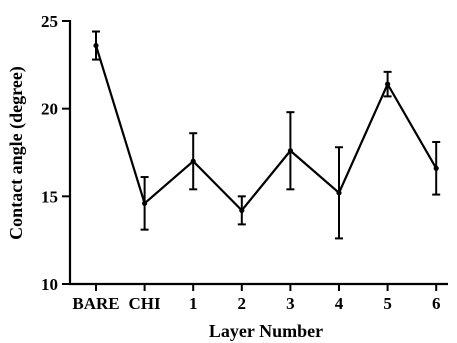 Image resolution: width=457 pixels, height=343 pixels. What do you see at coordinates (290, 303) in the screenshot?
I see `x-tick-label-3: 3` at bounding box center [290, 303].